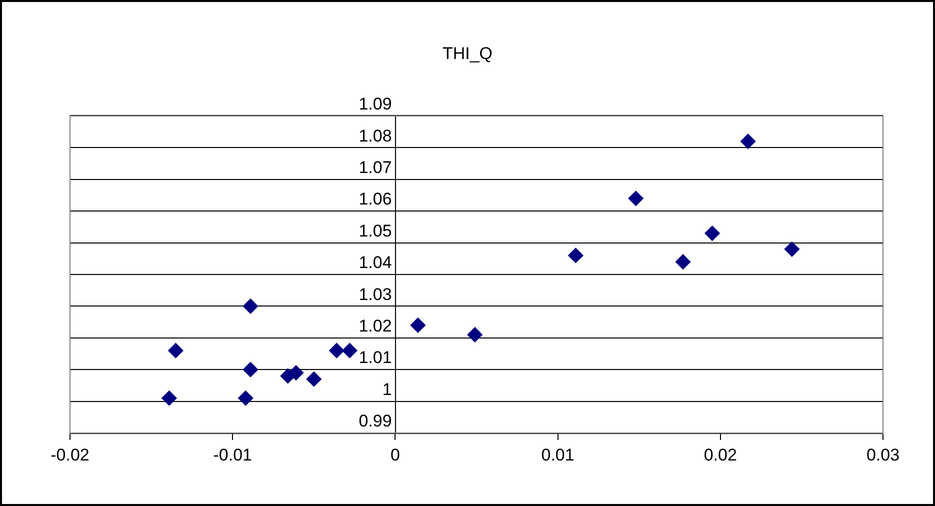 The width and height of the screenshot is (935, 506). What do you see at coordinates (557, 454) in the screenshot?
I see `x-tick-label: 0.01` at bounding box center [557, 454].